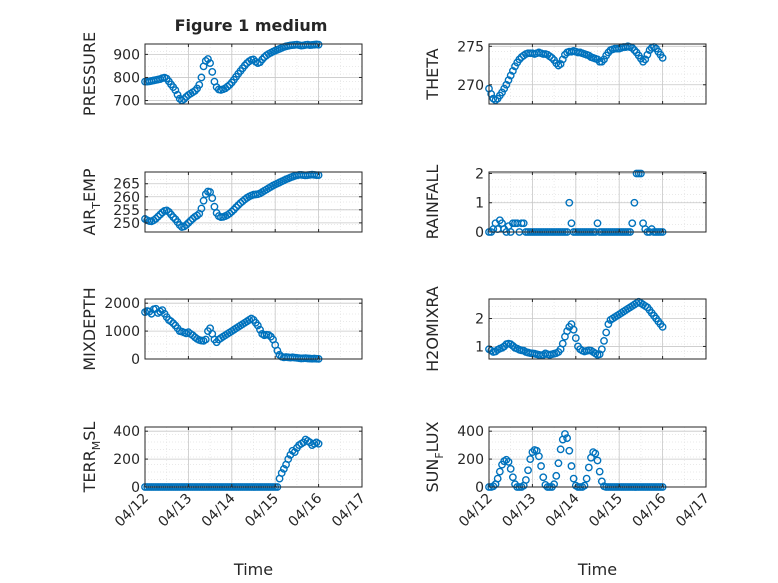 Image resolution: width=778 pixels, height=583 pixels. I want to click on figure-title: Figure 1 medium, so click(251, 25).